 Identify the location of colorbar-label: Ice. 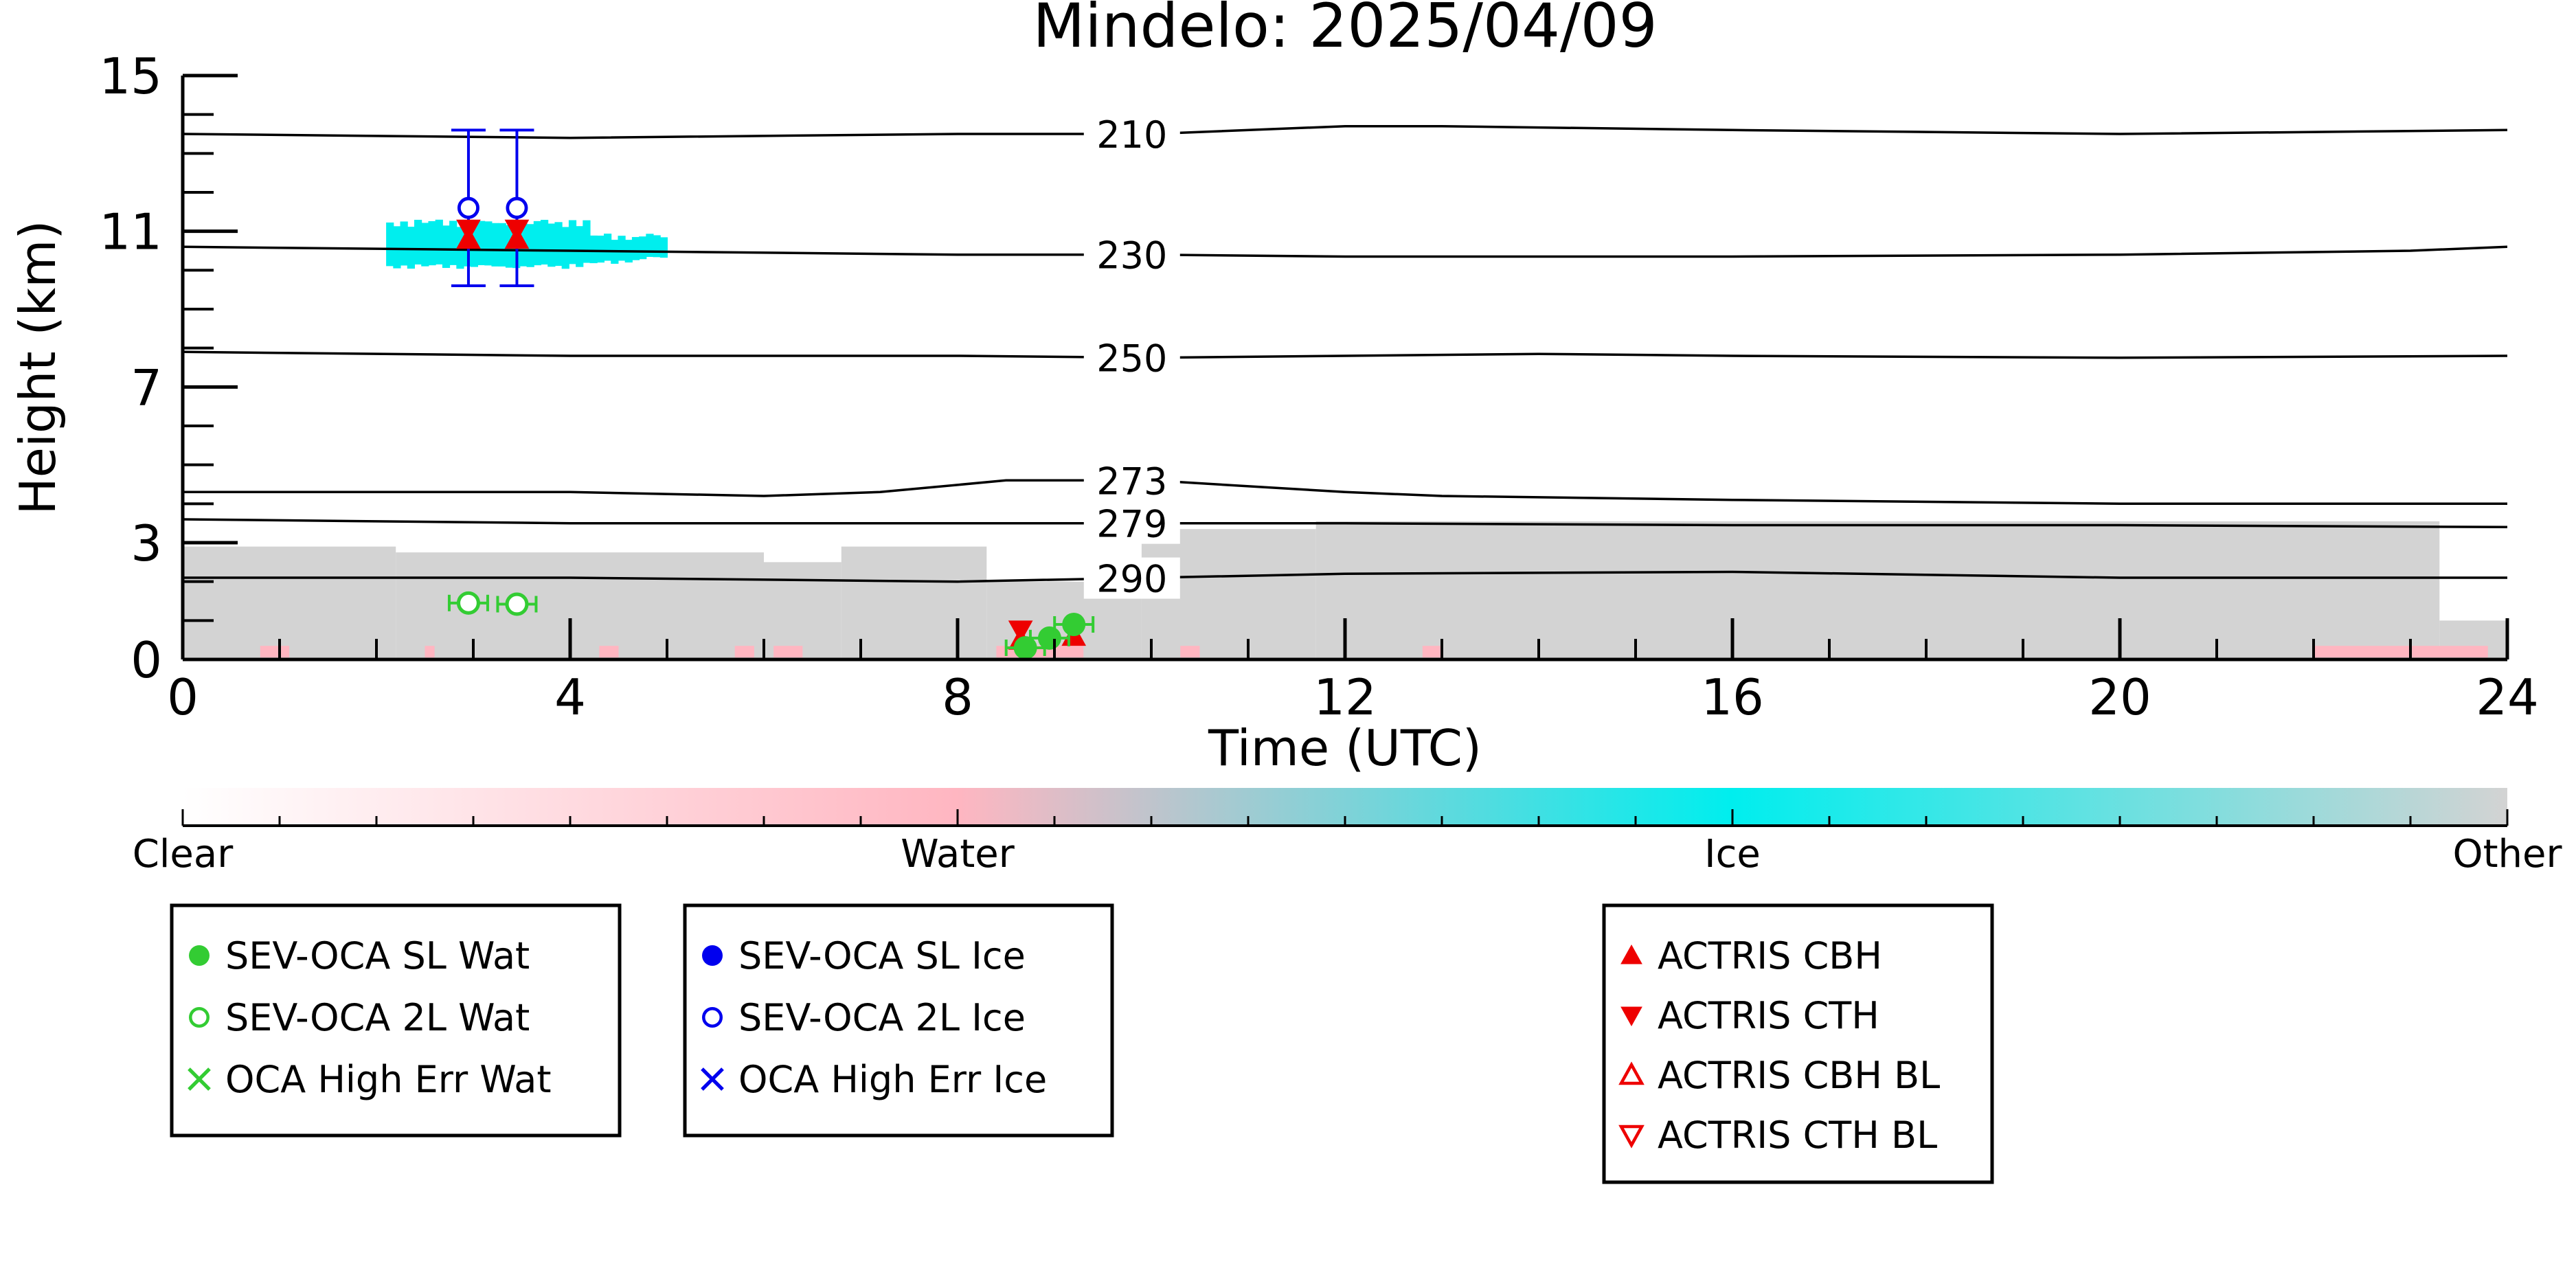
(1732, 854).